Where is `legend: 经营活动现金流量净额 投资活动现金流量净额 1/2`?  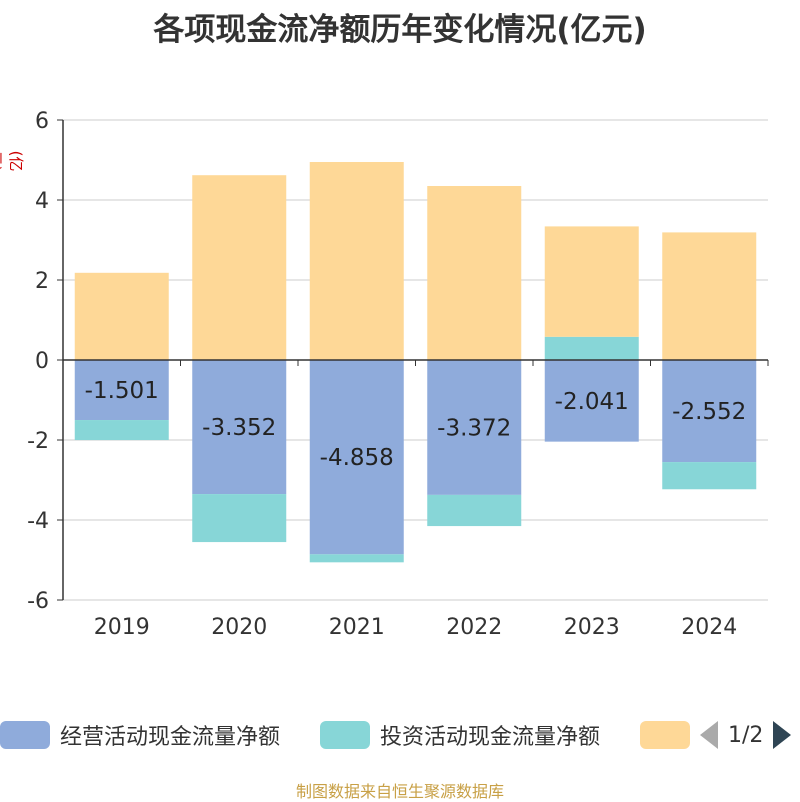
legend: 经营活动现金流量净额 投资活动现金流量净额 1/2 is located at coordinates (400, 735).